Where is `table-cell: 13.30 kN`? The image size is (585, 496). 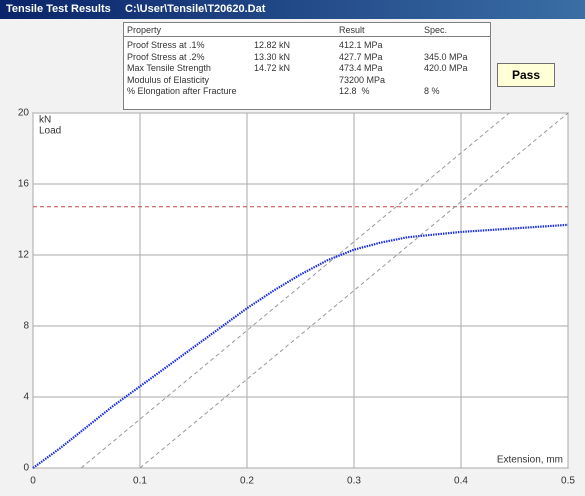 table-cell: 13.30 kN is located at coordinates (272, 56).